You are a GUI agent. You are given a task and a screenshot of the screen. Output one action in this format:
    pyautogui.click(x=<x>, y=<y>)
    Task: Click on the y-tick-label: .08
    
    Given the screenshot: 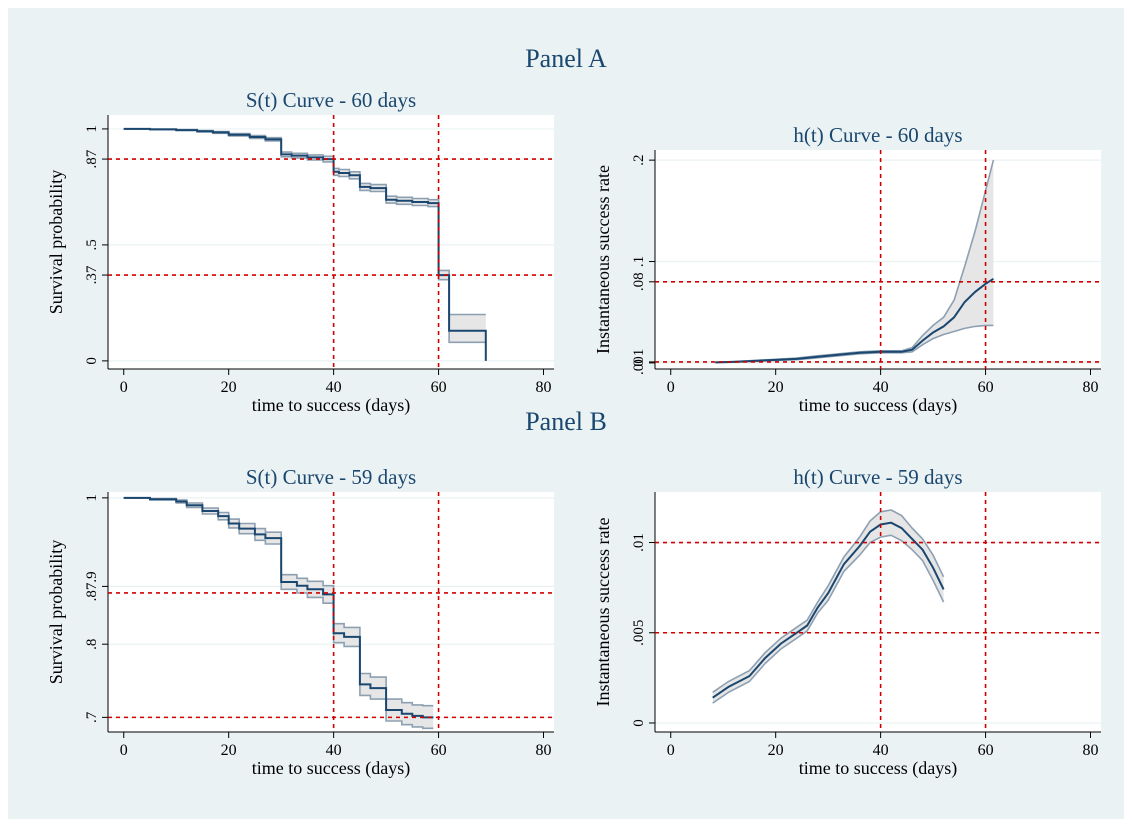 What is the action you would take?
    pyautogui.click(x=639, y=281)
    